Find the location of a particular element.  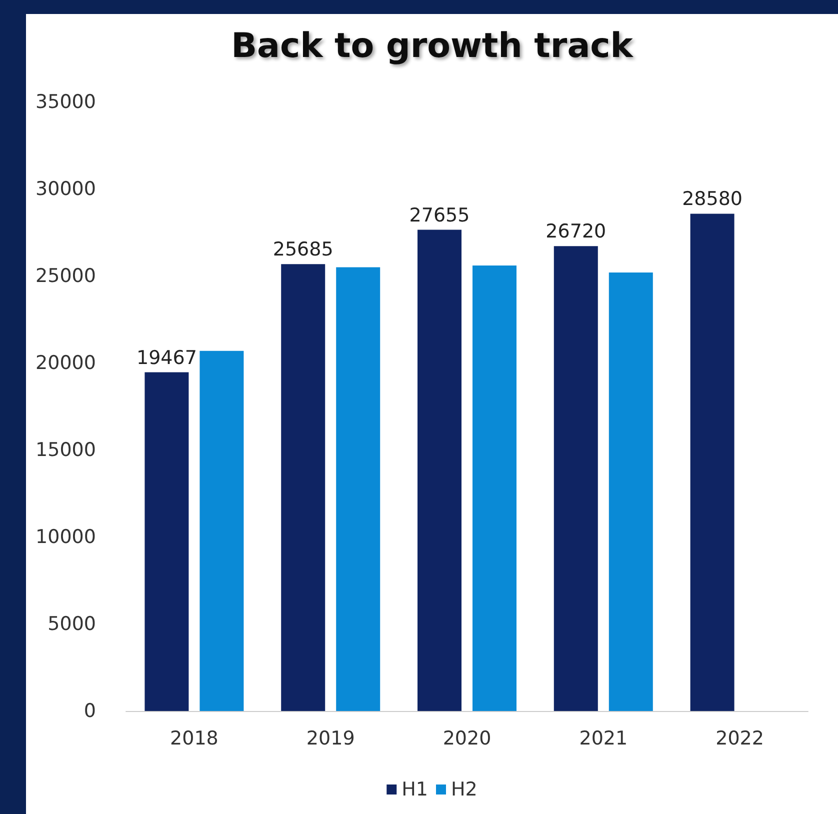

y-tick-label: 5000 is located at coordinates (72, 624).